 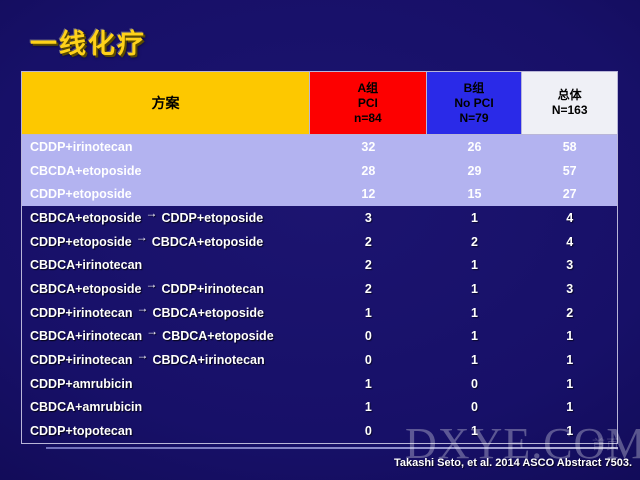 What do you see at coordinates (569, 170) in the screenshot?
I see `cell-total: 57` at bounding box center [569, 170].